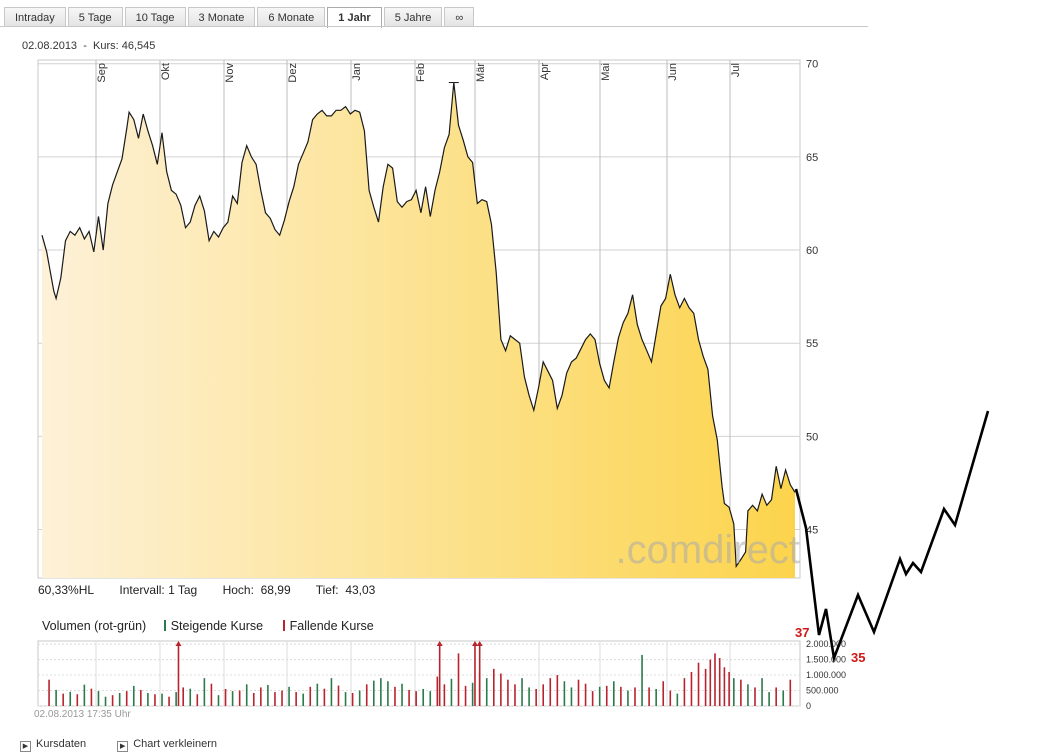  I want to click on y-tick-label: 45, so click(812, 531).